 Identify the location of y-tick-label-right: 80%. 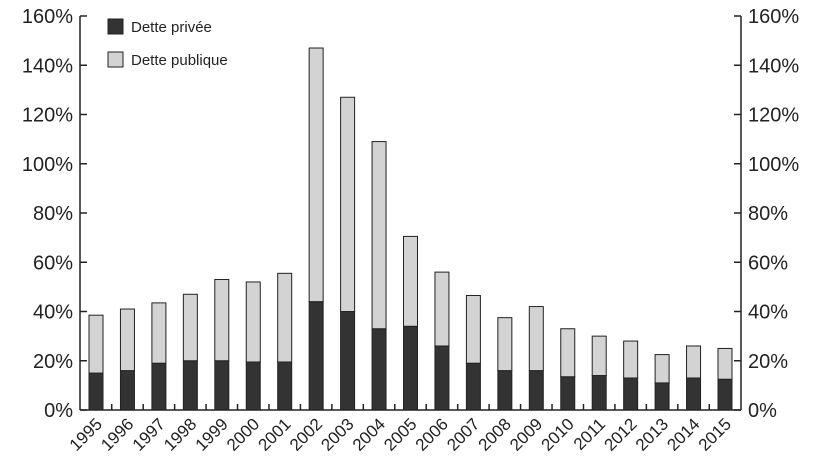
(768, 214).